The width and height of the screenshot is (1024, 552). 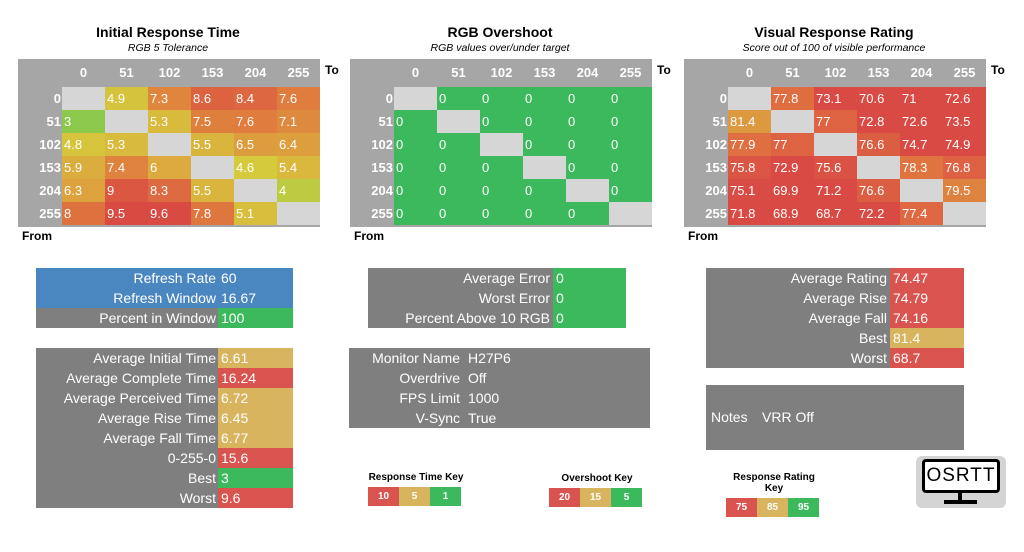 What do you see at coordinates (835, 213) in the screenshot?
I see `heatmap-cell: 68.7` at bounding box center [835, 213].